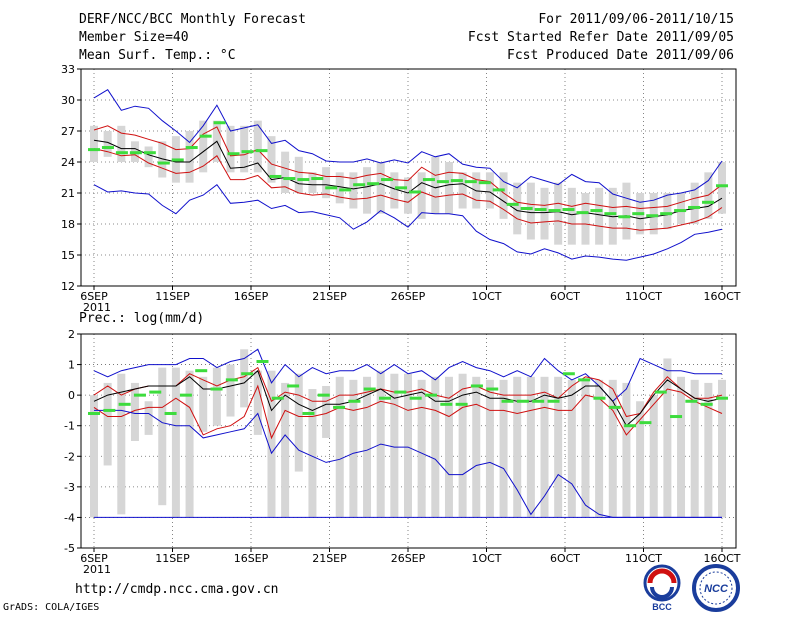 The width and height of the screenshot is (800, 618). I want to click on temp-ytick-label: 33, so click(68, 69).